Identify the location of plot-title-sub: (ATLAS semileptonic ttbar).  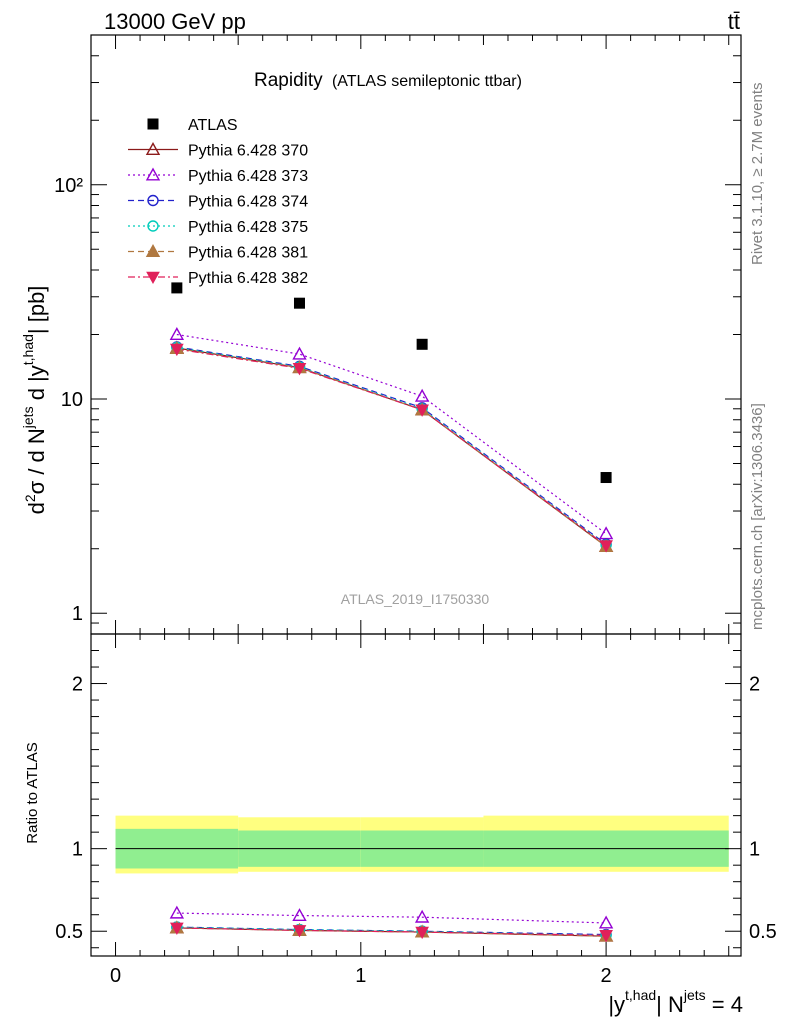
(427, 81).